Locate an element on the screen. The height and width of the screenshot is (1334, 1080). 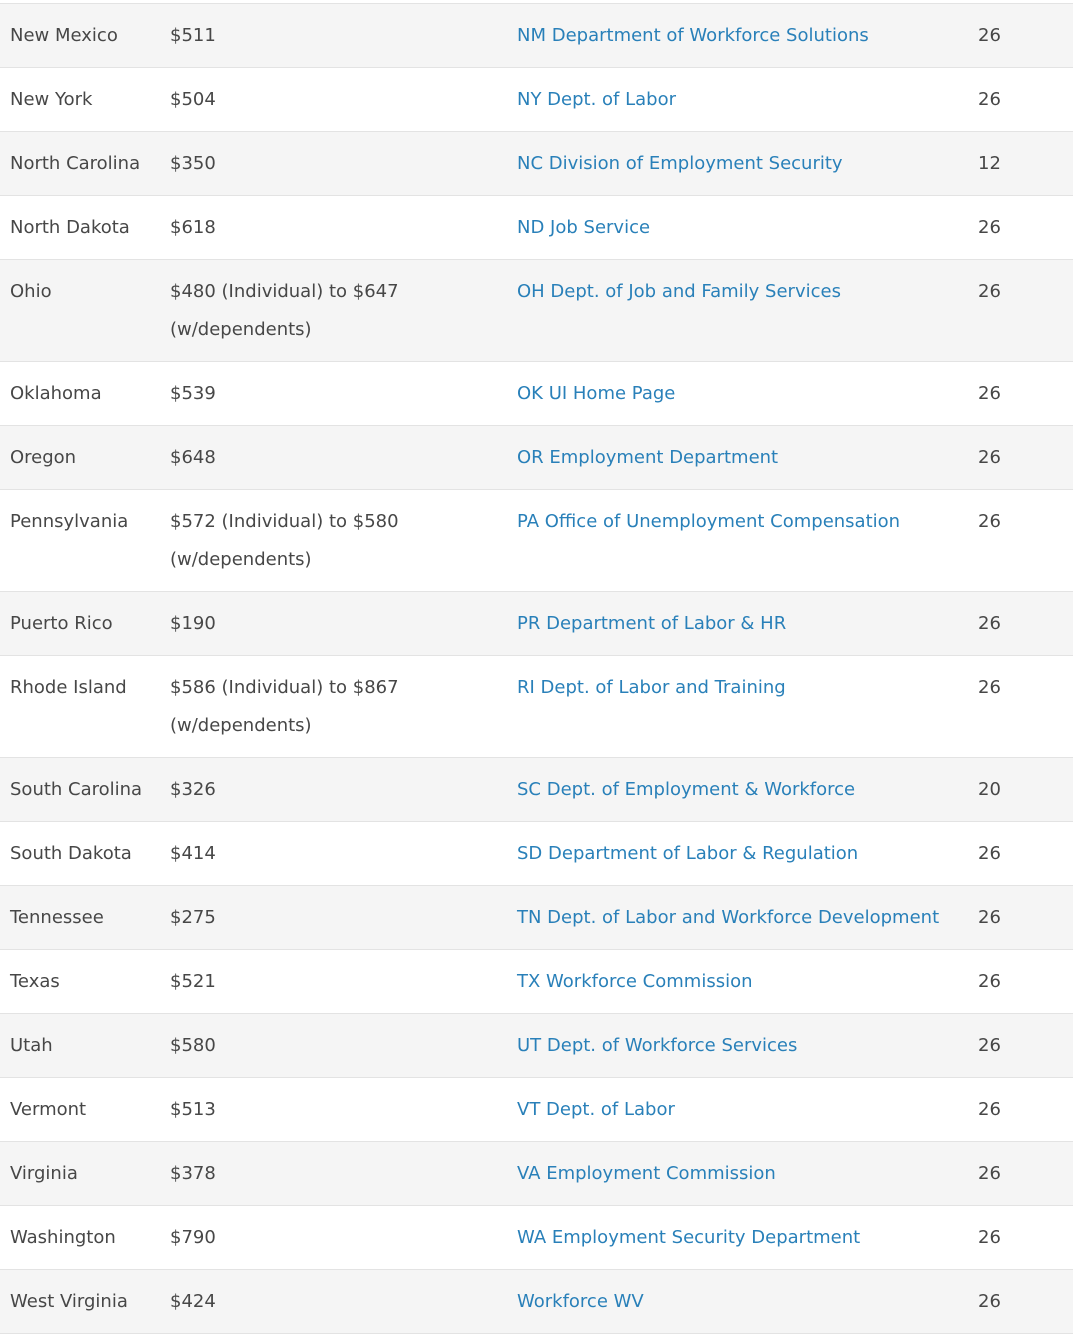
max-weekly-benefit-cell: $350 is located at coordinates (193, 163).